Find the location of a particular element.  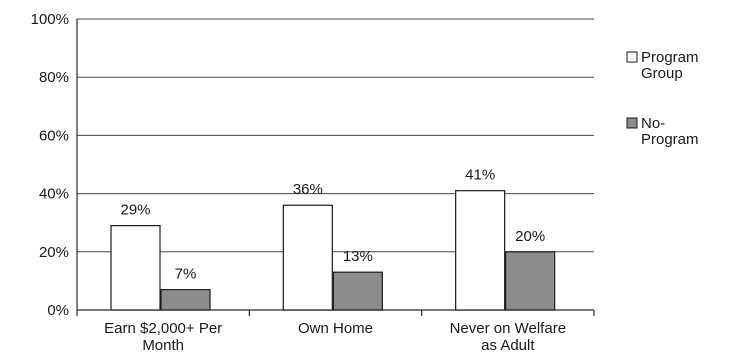

y-tick-label: 100% is located at coordinates (50, 19).